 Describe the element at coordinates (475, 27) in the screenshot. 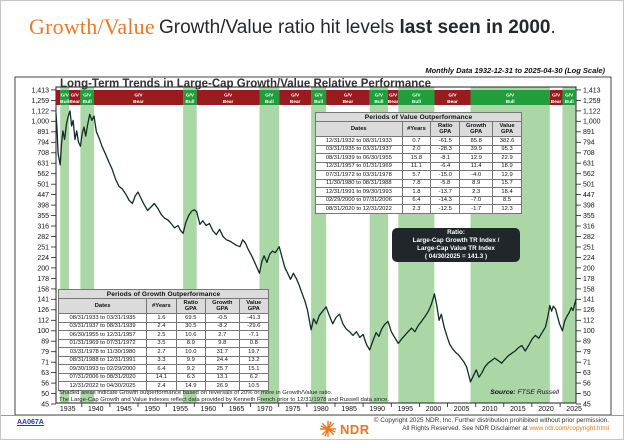

I see `headline-bold: last seen in 2000` at that location.